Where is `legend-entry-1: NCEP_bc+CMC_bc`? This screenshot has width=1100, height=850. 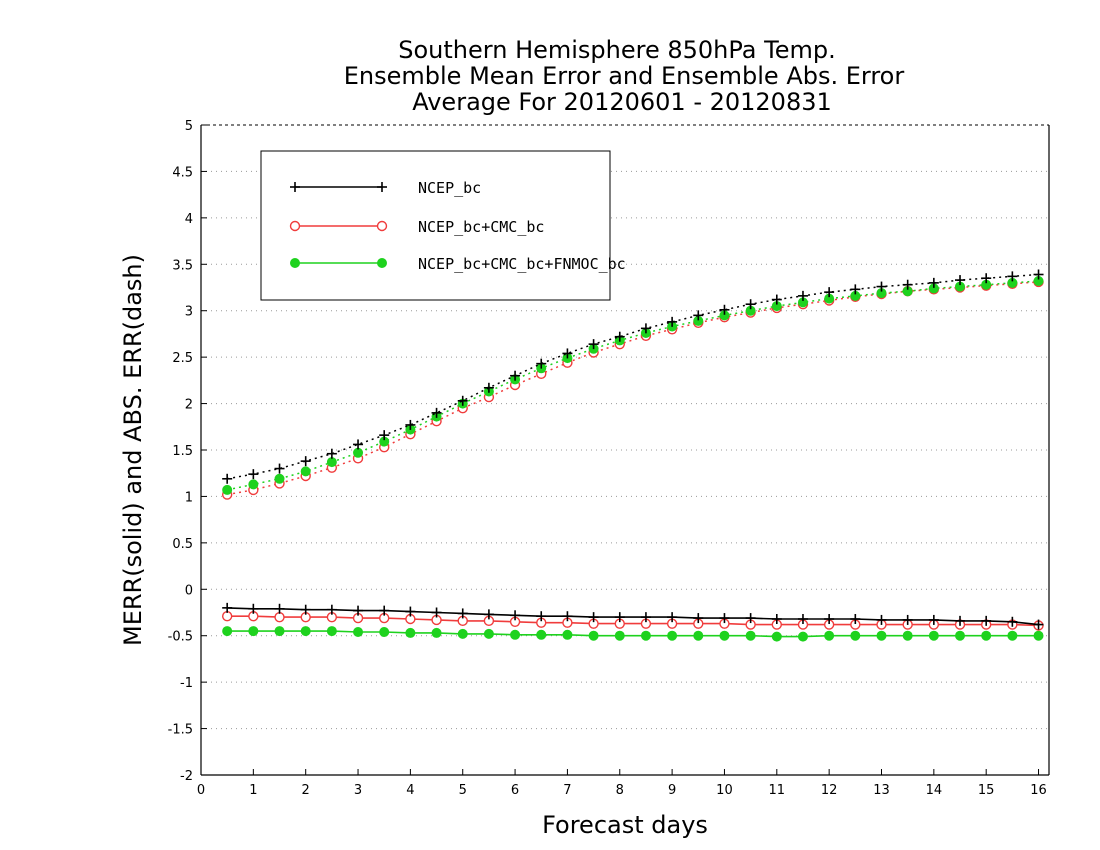
legend-entry-1: NCEP_bc+CMC_bc is located at coordinates (416, 227).